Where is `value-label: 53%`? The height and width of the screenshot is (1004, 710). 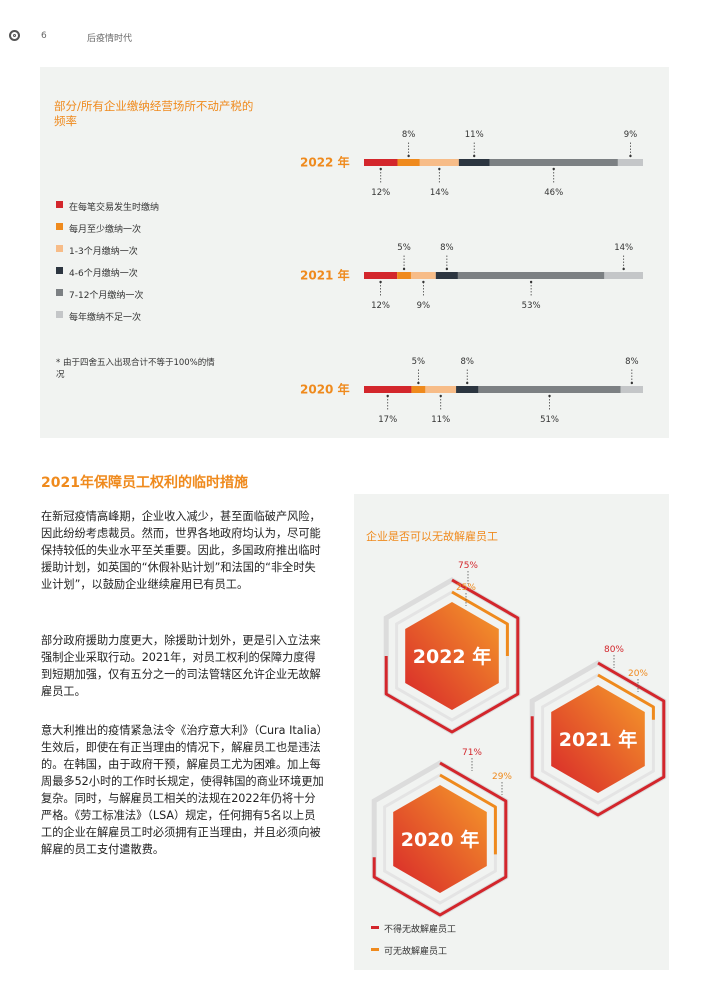 value-label: 53% is located at coordinates (531, 306).